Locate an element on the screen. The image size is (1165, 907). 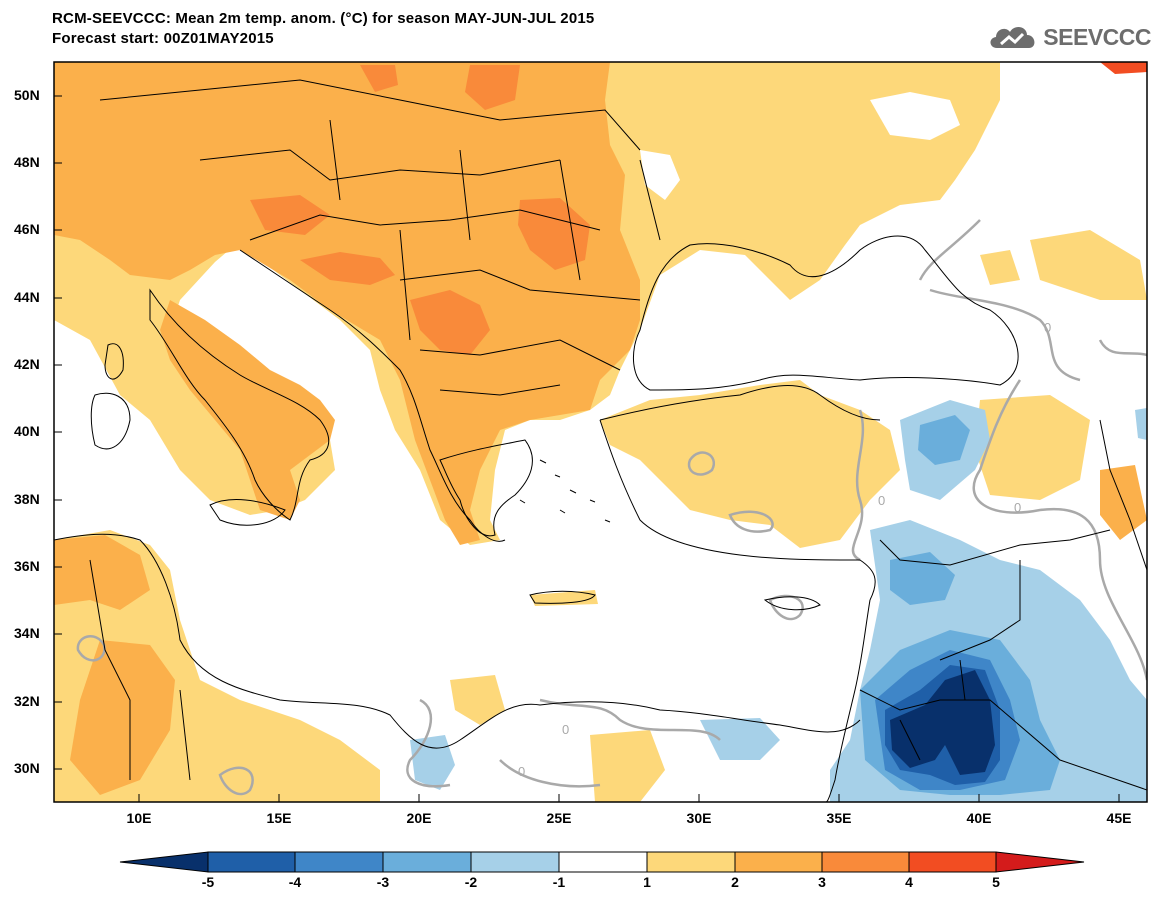
lat-label: 36N is located at coordinates (27, 566).